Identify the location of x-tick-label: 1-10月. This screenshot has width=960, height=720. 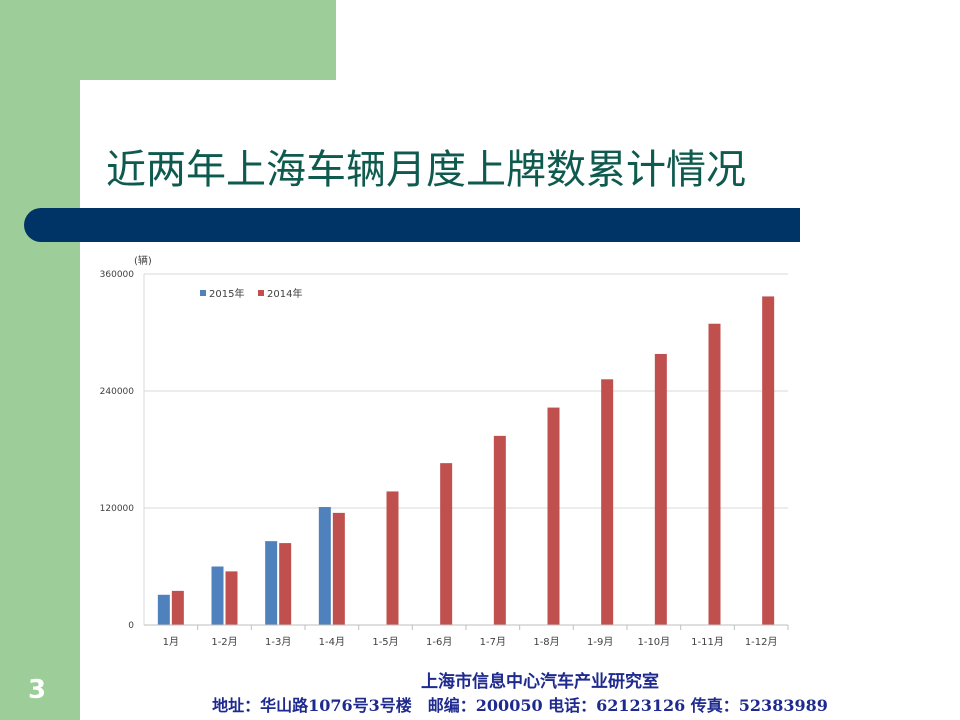
(653, 642).